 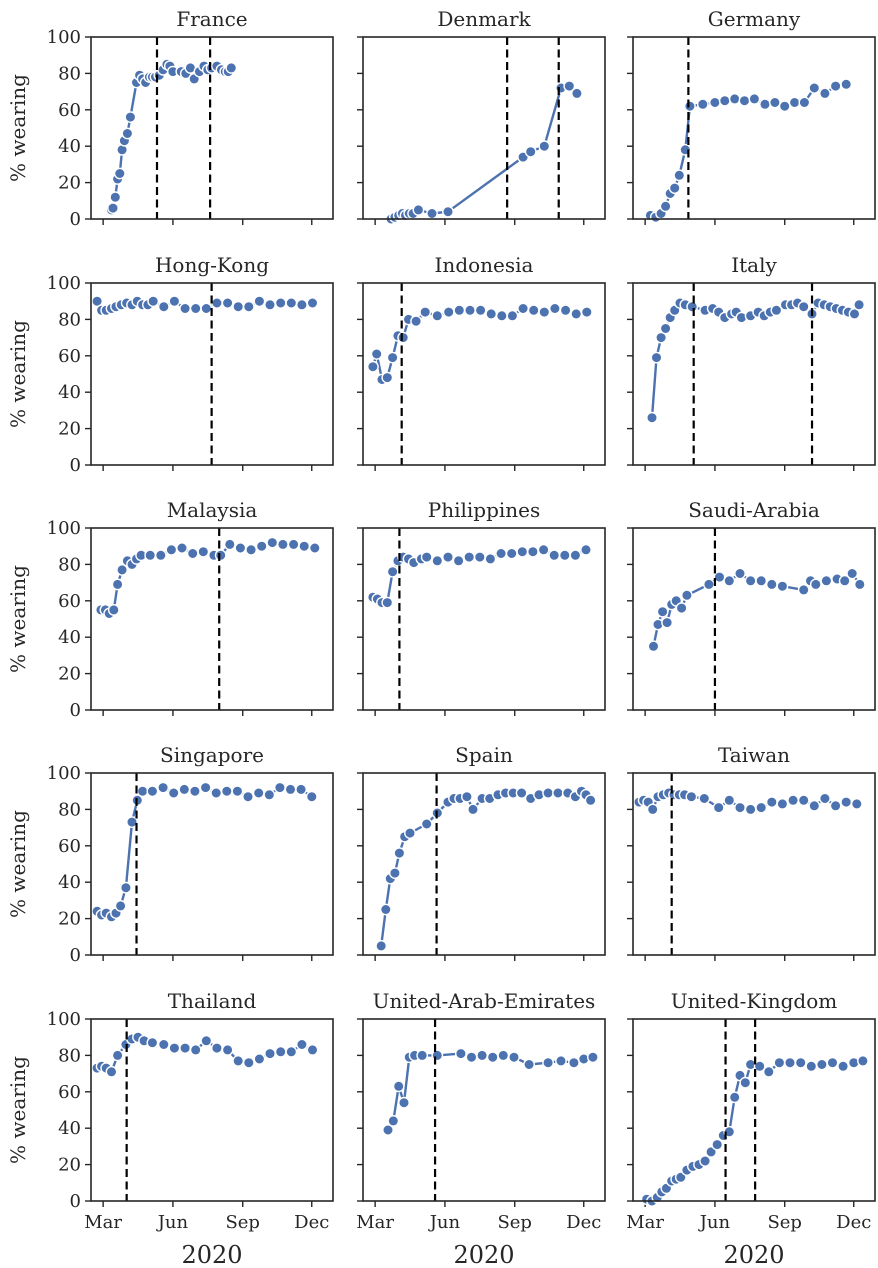 I want to click on panel-title: France, so click(x=211, y=19).